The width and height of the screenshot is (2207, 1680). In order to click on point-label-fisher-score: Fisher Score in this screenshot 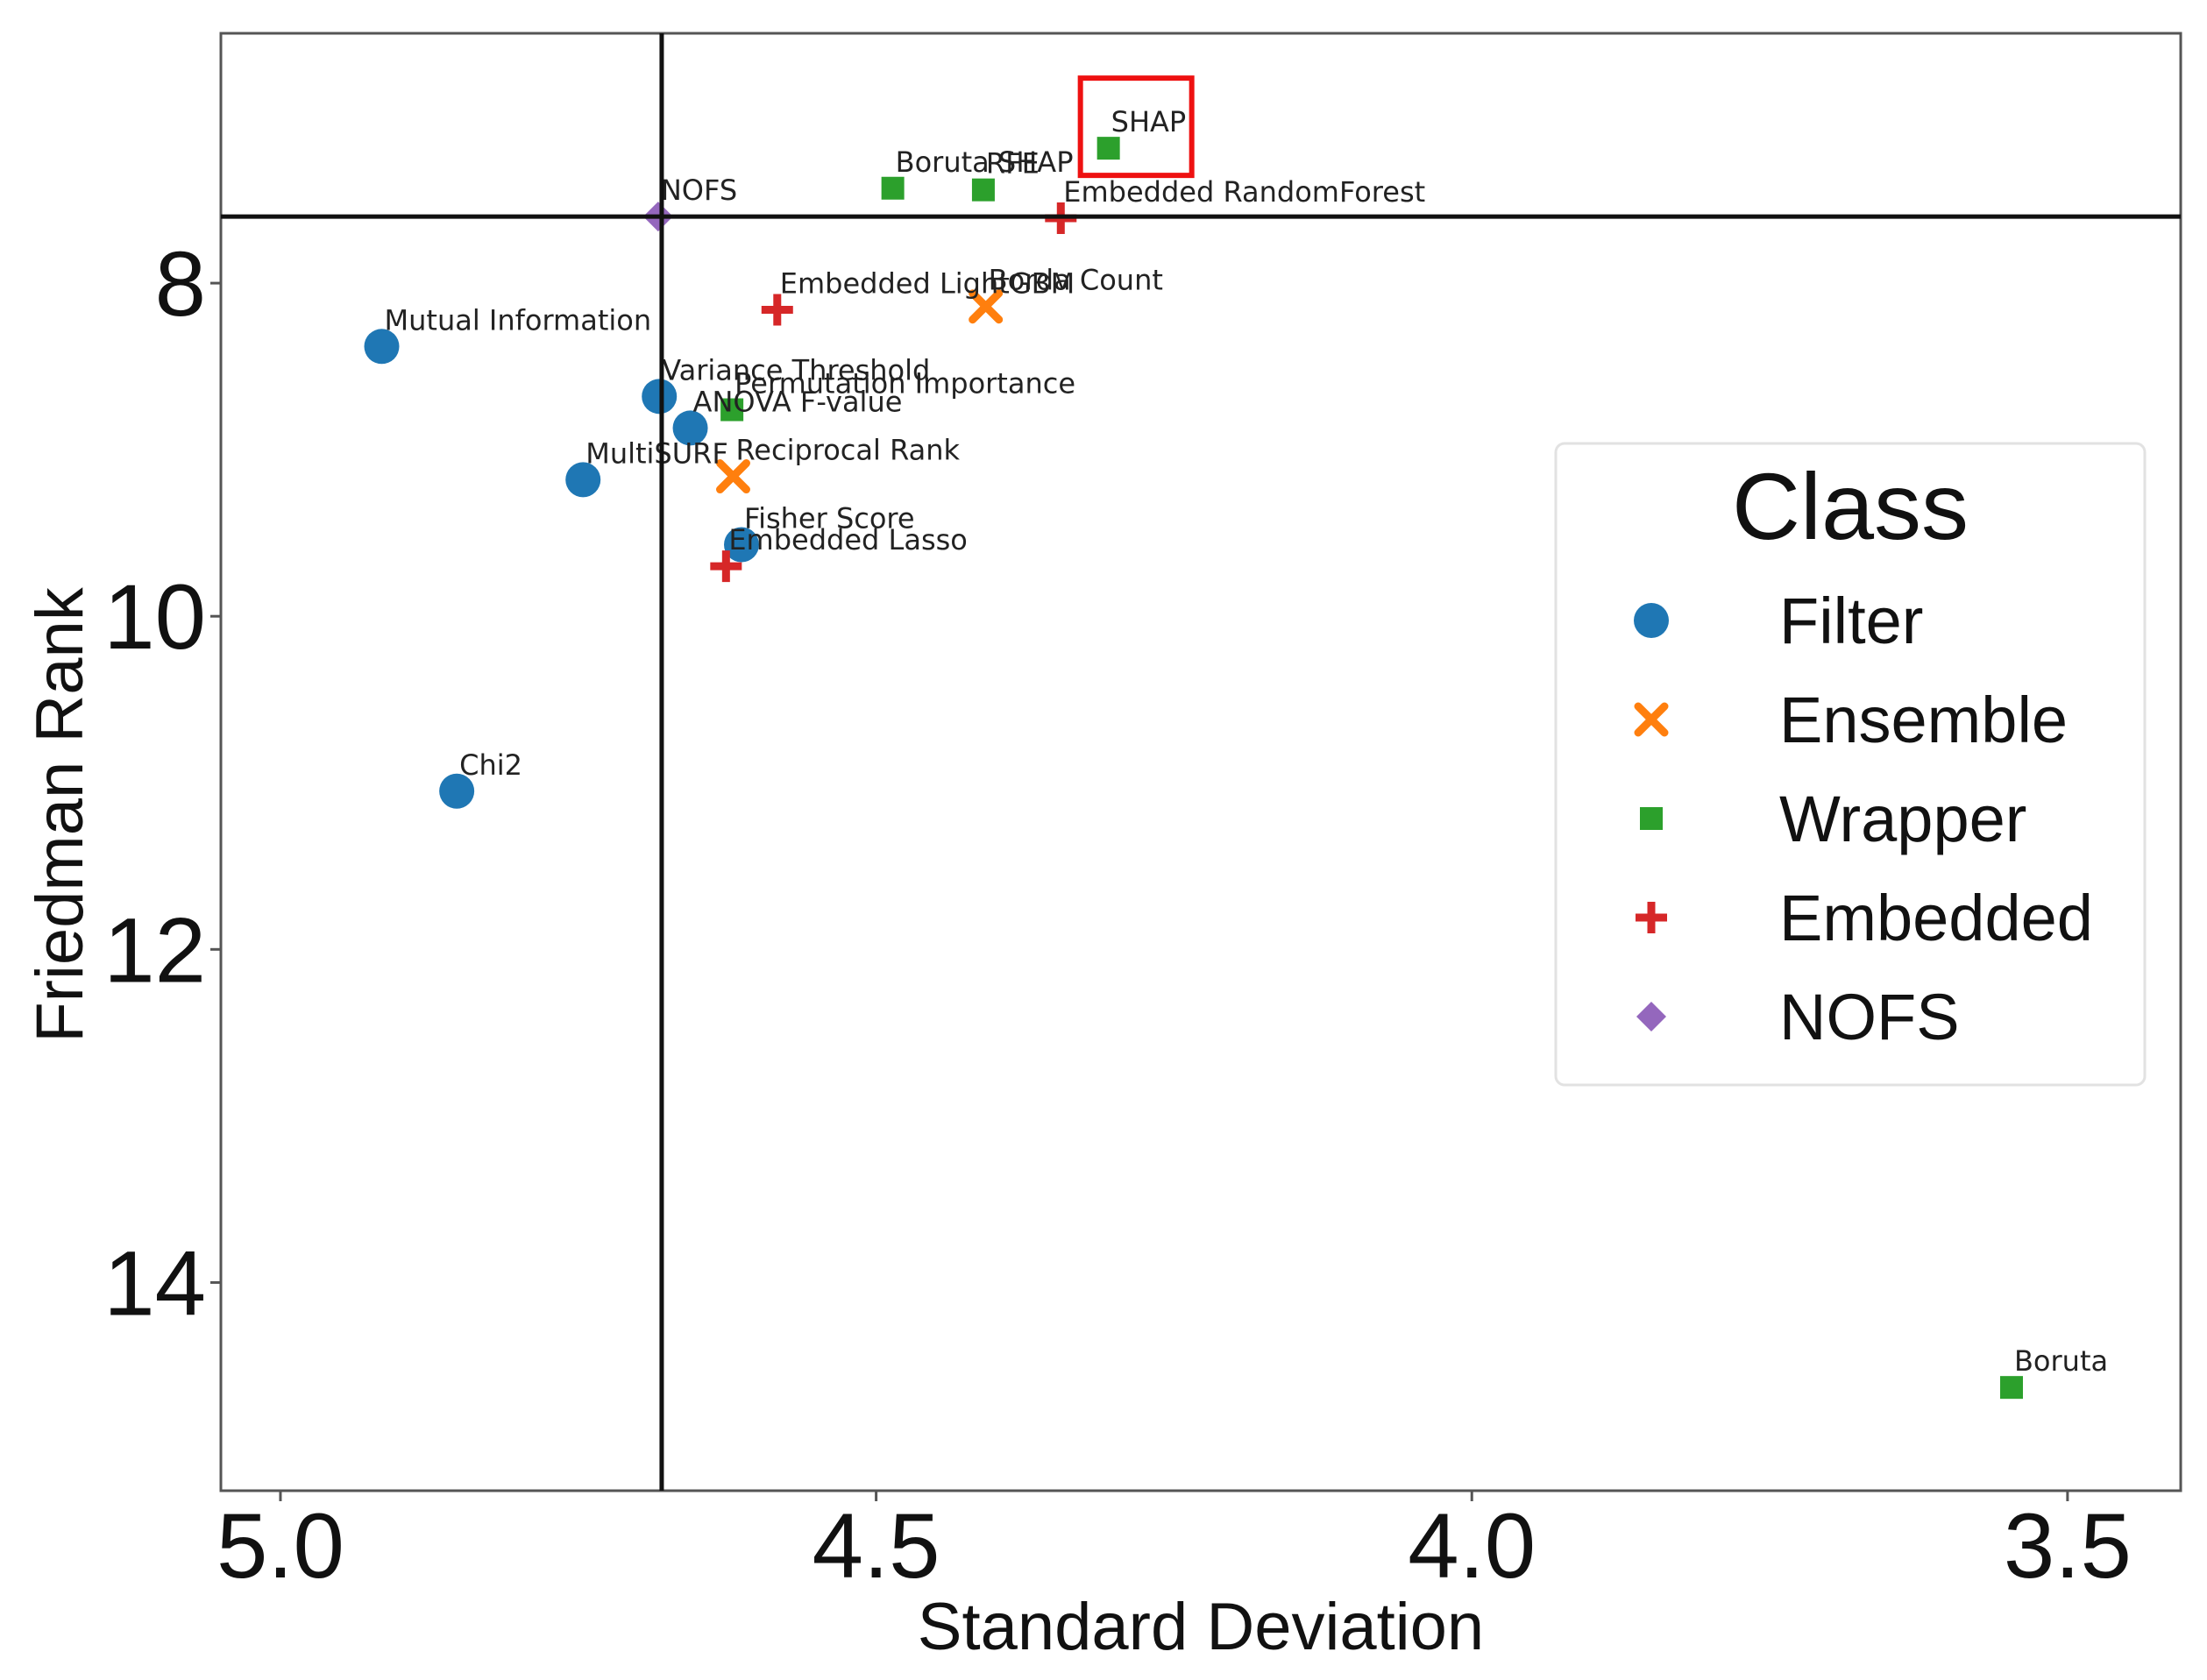, I will do `click(830, 518)`.